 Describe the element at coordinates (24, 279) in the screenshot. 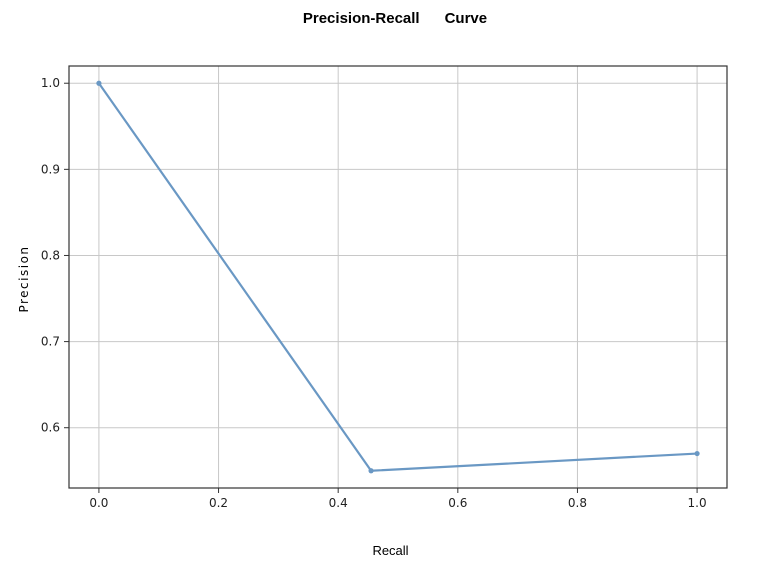

I see `y-axis-label: Precision` at that location.